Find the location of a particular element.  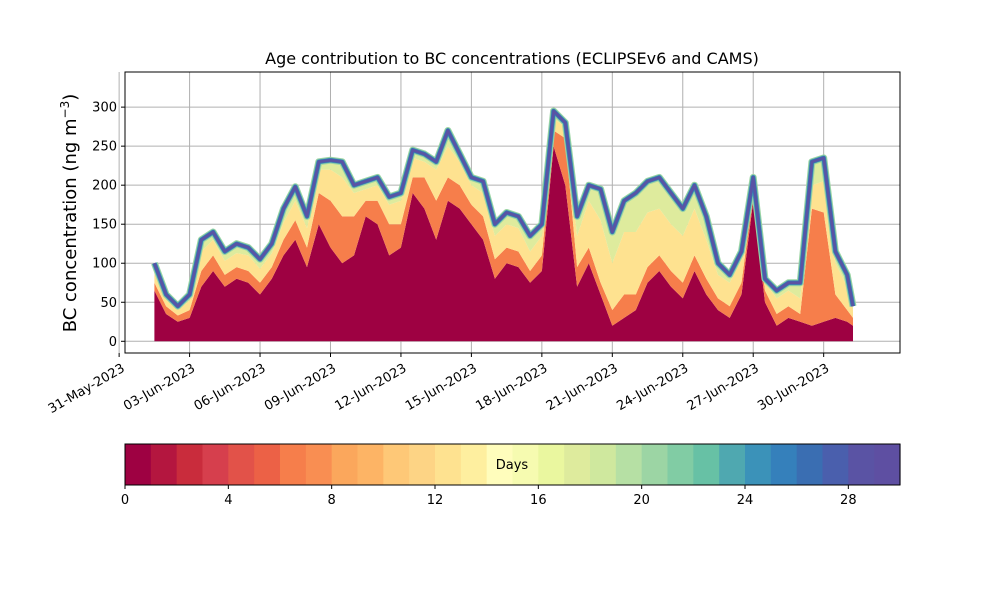

colorbar-label: Days is located at coordinates (512, 465).